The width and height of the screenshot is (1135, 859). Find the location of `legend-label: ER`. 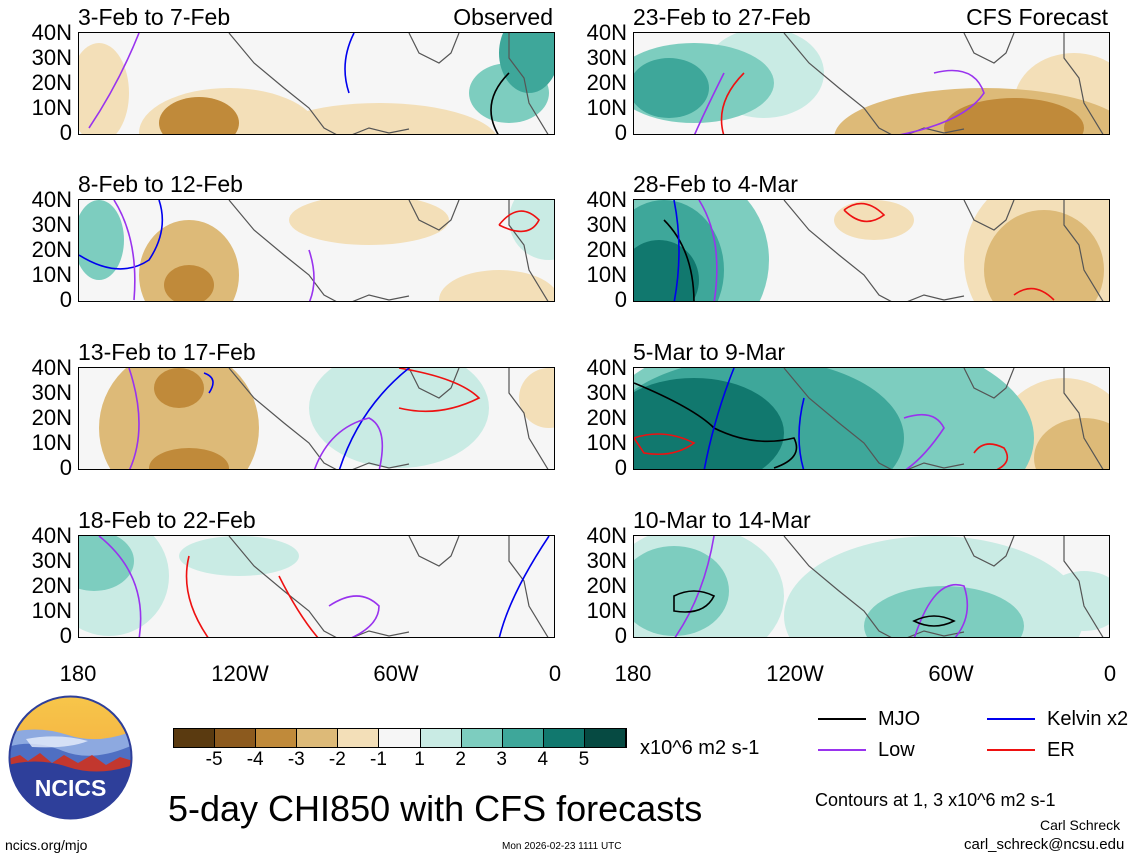

legend-label: ER is located at coordinates (1061, 750).